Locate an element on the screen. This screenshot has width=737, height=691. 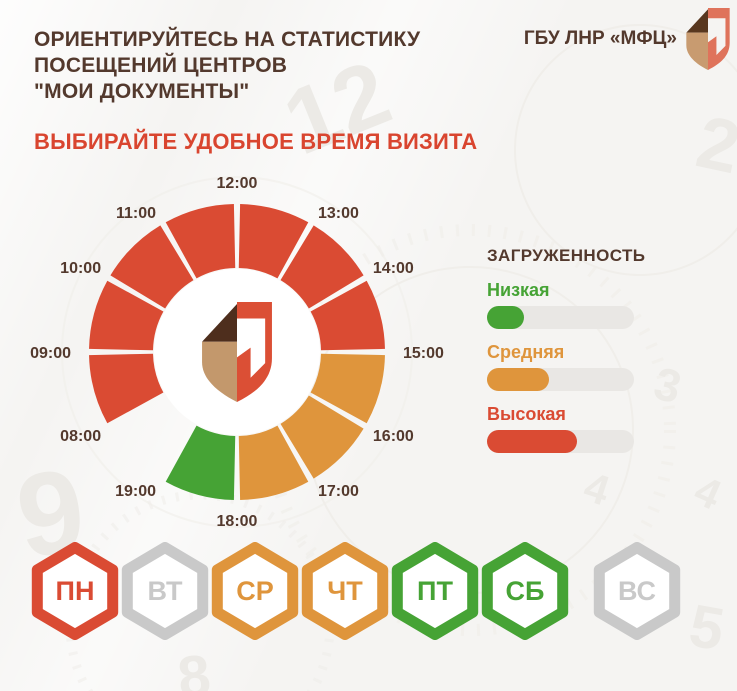
day-sun-hexagon-icon: ВС is located at coordinates (637, 591).